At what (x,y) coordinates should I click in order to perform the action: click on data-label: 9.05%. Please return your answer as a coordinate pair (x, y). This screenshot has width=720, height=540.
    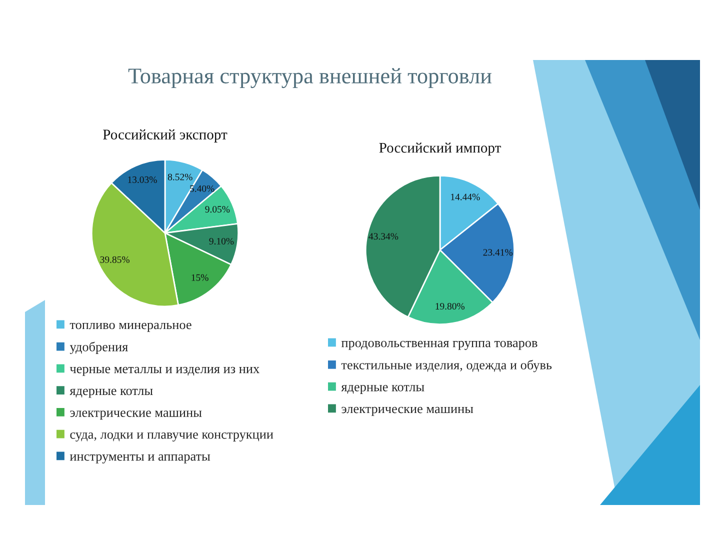
    Looking at the image, I should click on (217, 209).